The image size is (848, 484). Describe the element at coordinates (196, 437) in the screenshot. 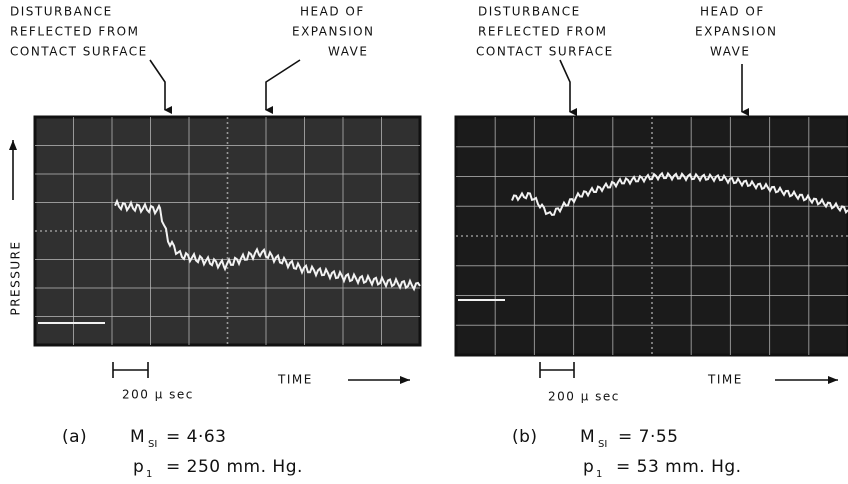

I see `value: = 4·63` at that location.